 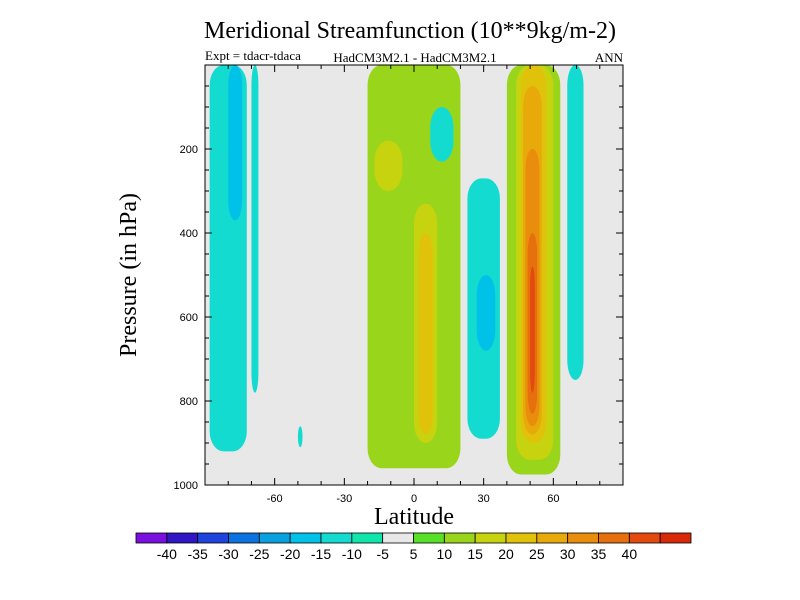 I want to click on contour-region-southern-cell-strip, so click(x=255, y=229).